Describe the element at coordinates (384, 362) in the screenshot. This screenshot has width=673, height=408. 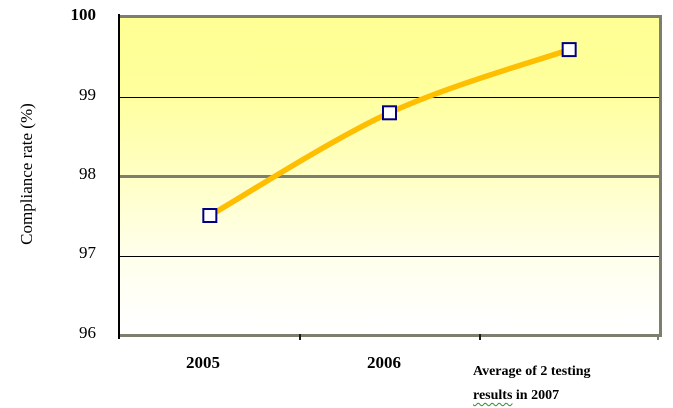
I see `x-tick-label-2006: 2006` at that location.